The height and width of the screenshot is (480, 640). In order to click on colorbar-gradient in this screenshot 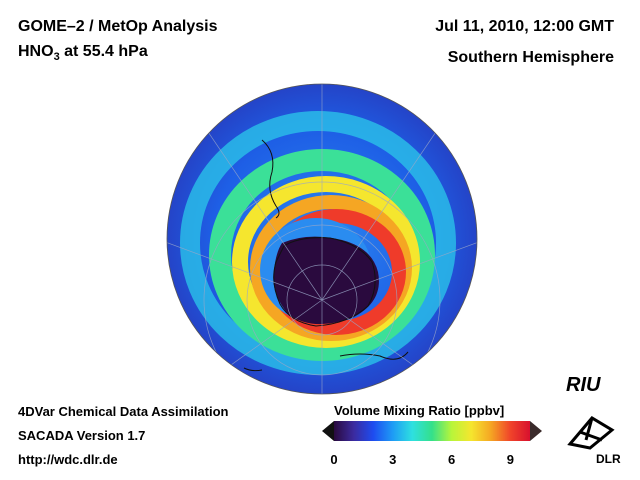, I will do `click(432, 431)`.